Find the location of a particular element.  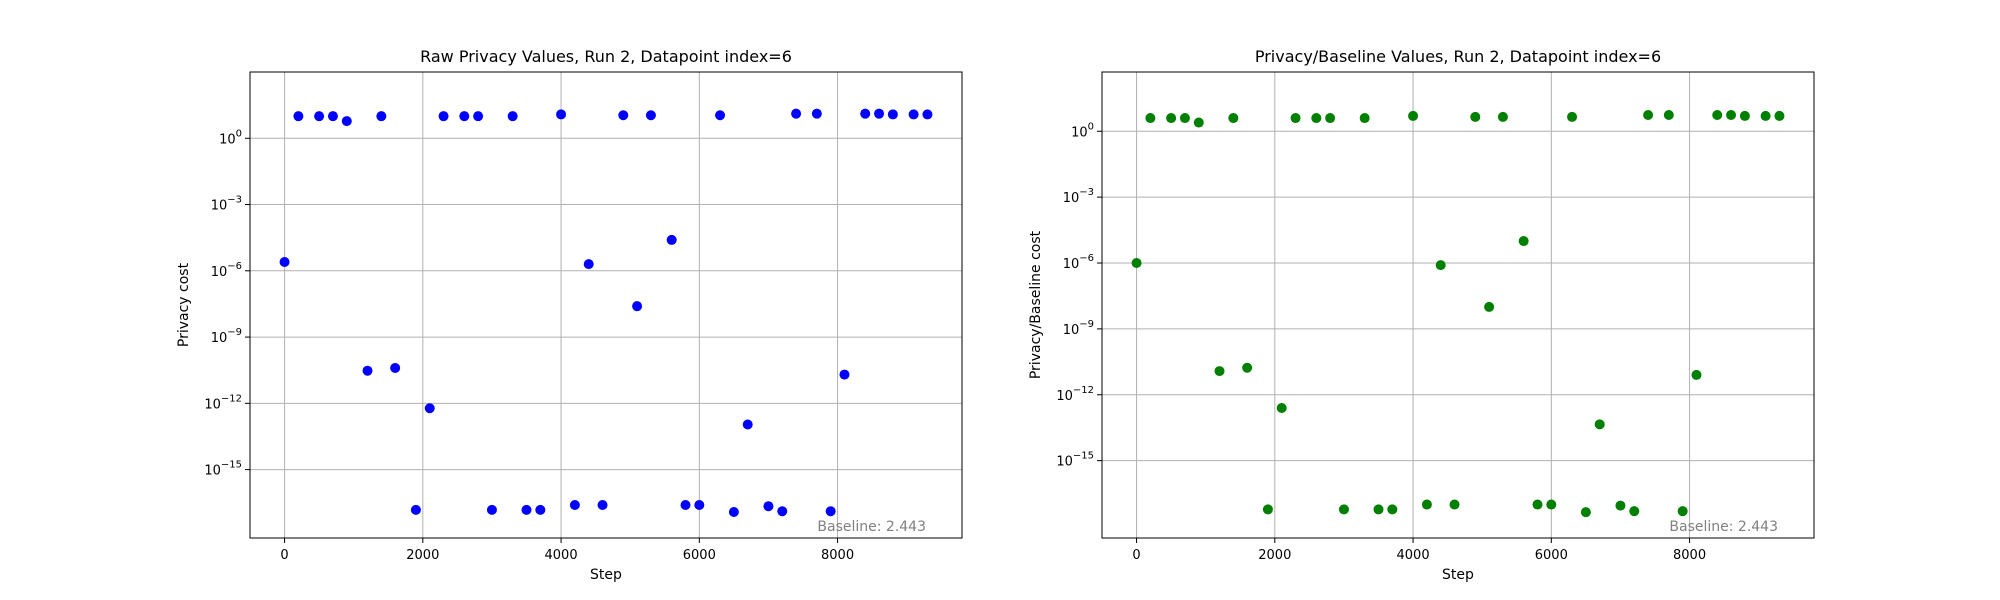

x-tick-label: 0 is located at coordinates (1136, 555).